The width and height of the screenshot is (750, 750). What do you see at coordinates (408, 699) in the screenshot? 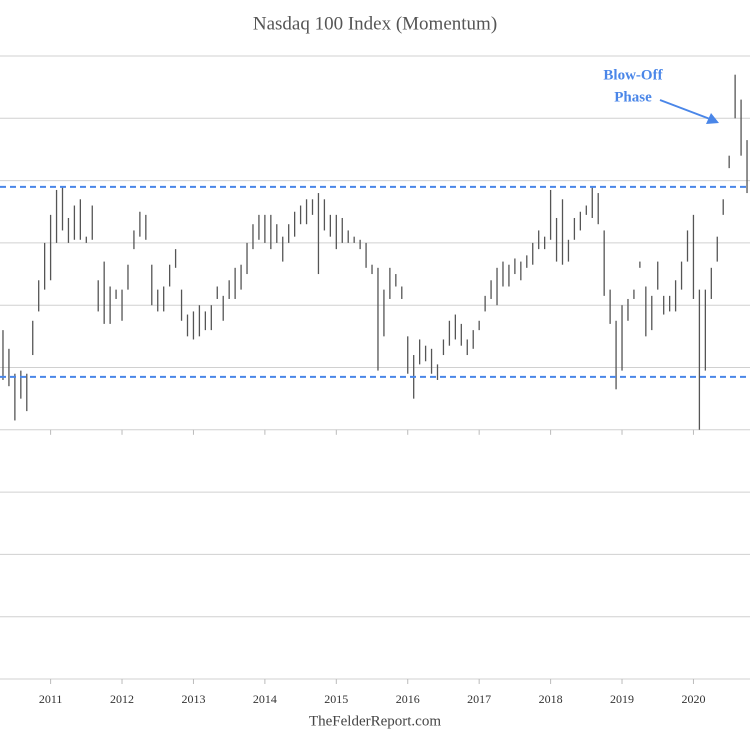
I see `x-tick-label: 2016` at bounding box center [408, 699].